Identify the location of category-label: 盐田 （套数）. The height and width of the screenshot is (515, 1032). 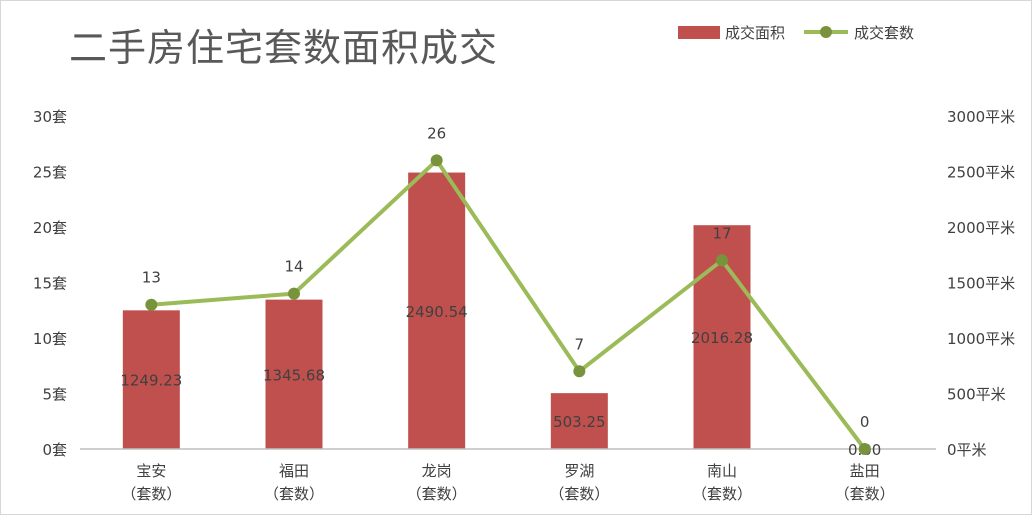
(865, 482).